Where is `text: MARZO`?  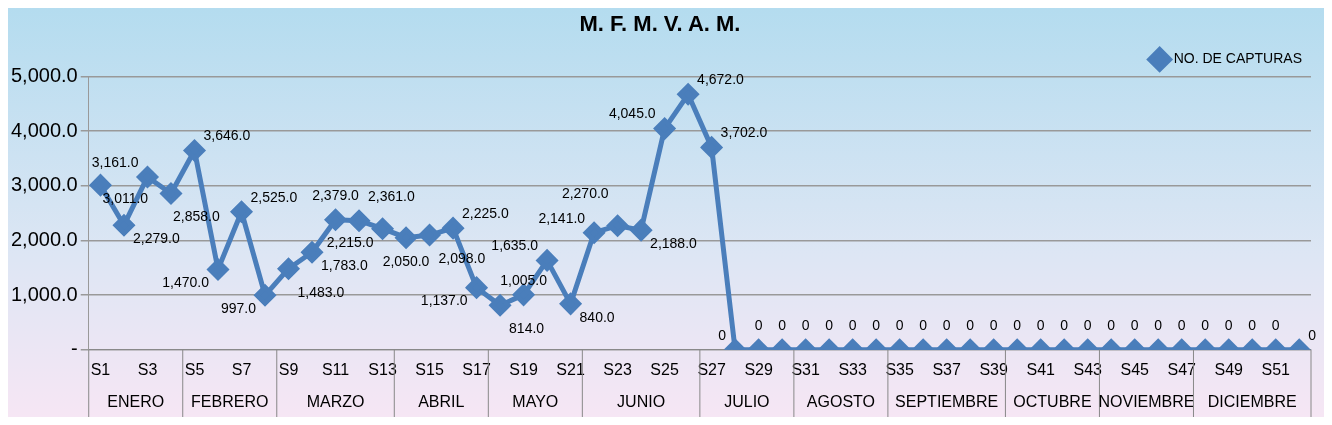 text: MARZO is located at coordinates (335, 402).